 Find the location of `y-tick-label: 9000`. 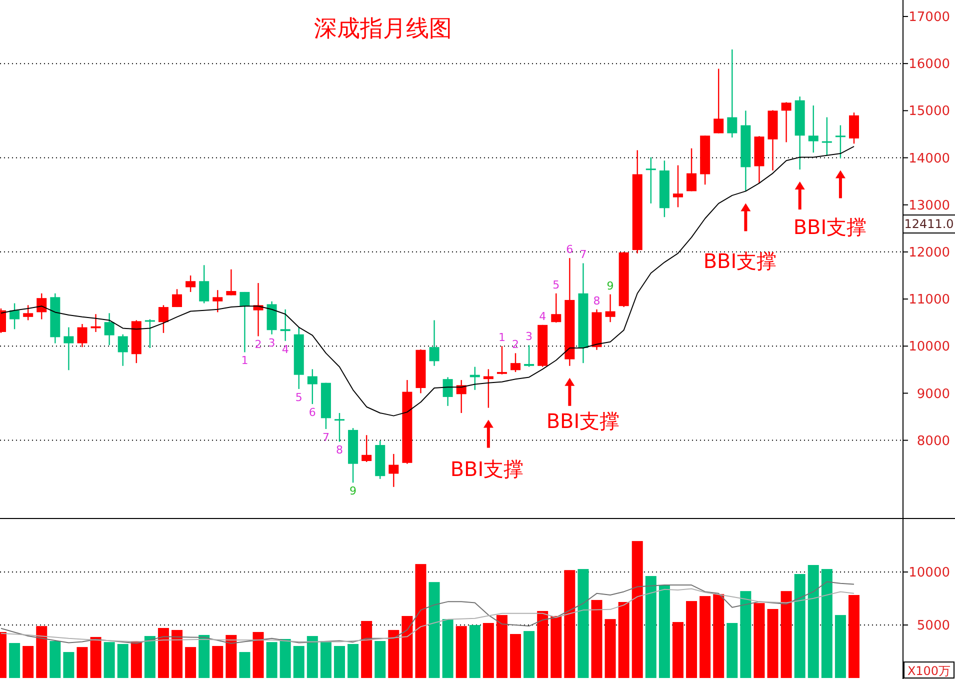

y-tick-label: 9000 is located at coordinates (933, 394).